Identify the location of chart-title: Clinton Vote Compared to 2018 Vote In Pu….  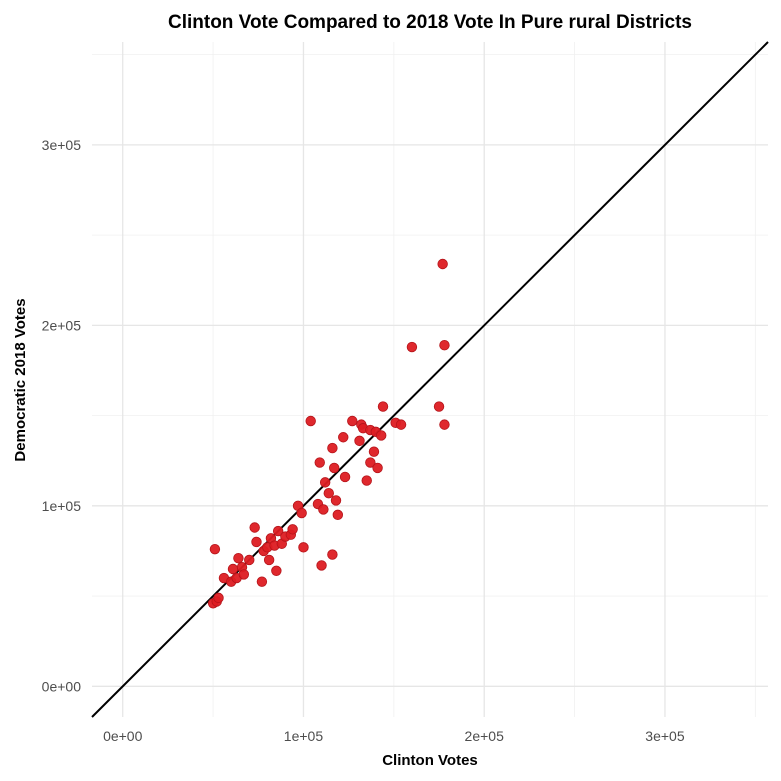
(430, 22).